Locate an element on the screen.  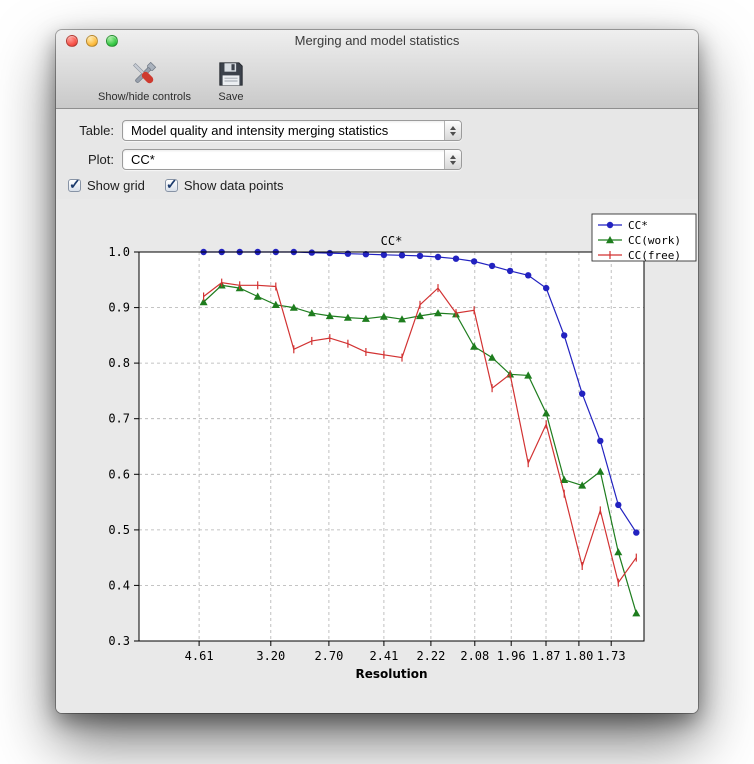
table-label: Table: is located at coordinates (96, 130).